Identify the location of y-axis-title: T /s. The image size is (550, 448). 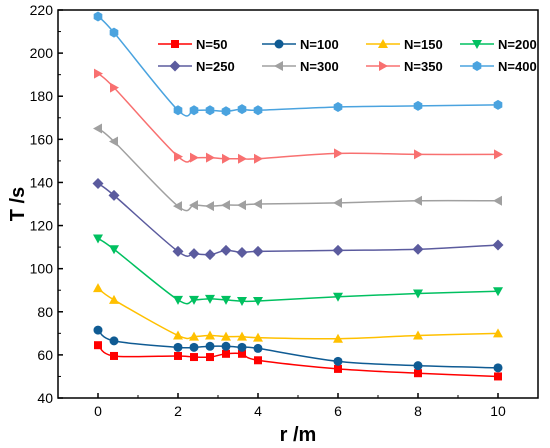
(18, 204).